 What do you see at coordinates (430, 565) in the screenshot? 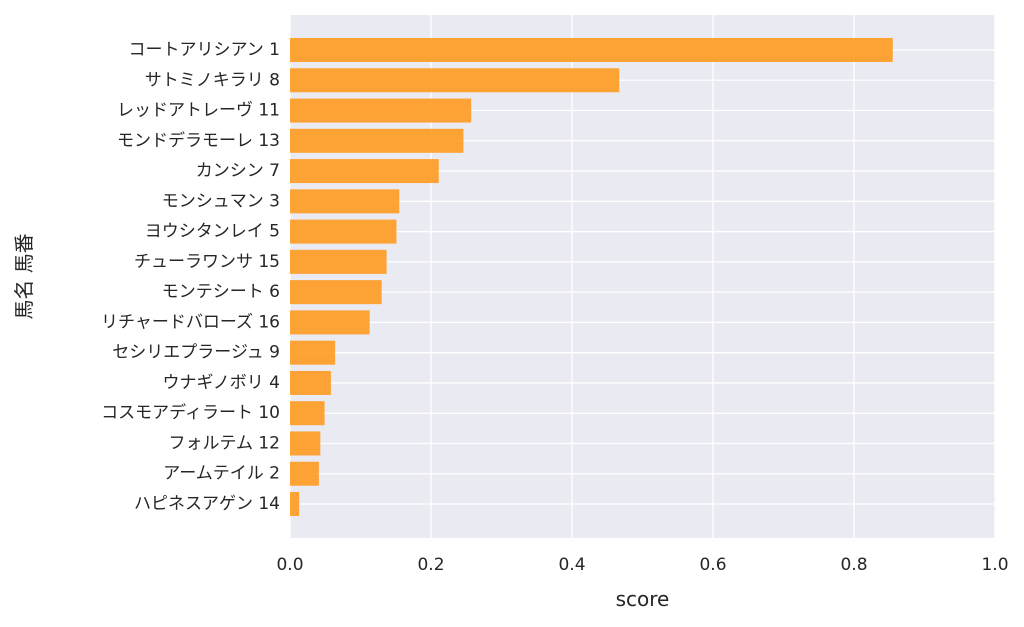
I see `x-tick-label: 0.2` at bounding box center [430, 565].